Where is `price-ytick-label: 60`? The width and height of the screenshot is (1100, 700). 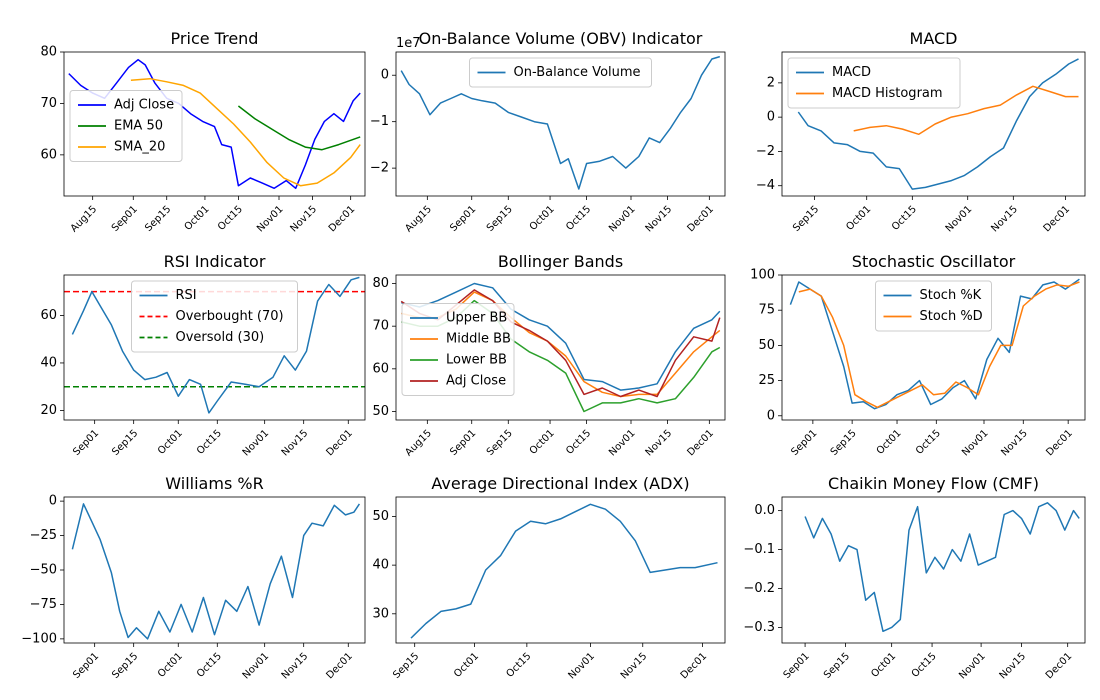 price-ytick-label: 60 is located at coordinates (48, 154).